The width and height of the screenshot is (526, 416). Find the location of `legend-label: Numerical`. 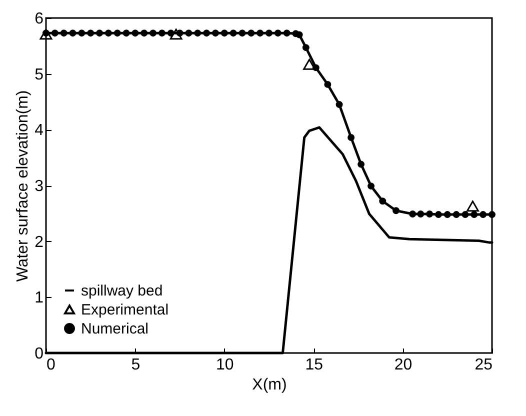

legend-label: Numerical is located at coordinates (115, 329).